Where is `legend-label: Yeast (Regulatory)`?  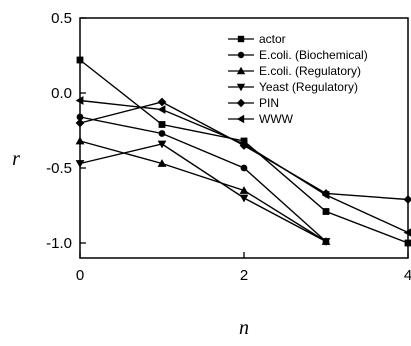 legend-label: Yeast (Regulatory) is located at coordinates (308, 87).